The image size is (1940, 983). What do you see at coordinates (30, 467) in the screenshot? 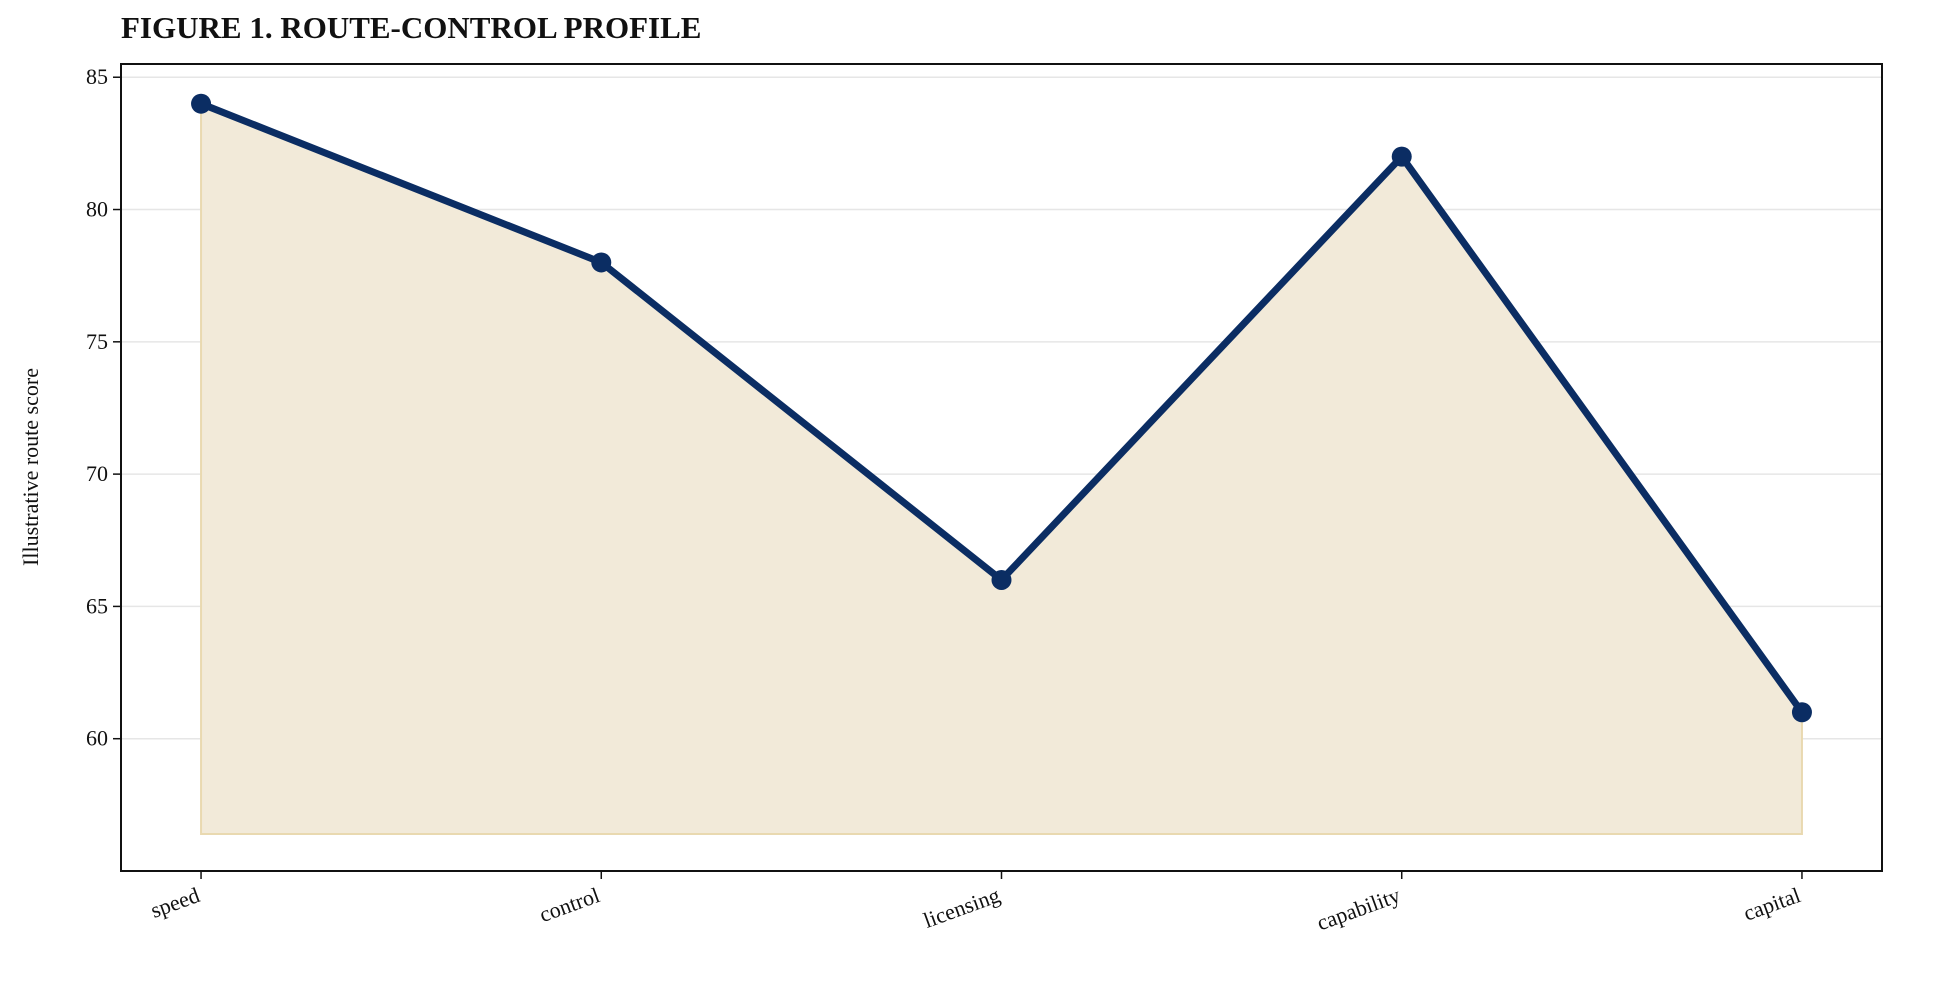
I see `y-axis-label: Illustrative route score` at bounding box center [30, 467].